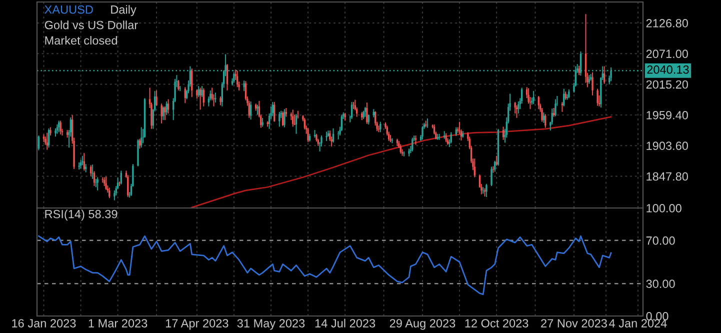  Describe the element at coordinates (271, 324) in the screenshot. I see `x-tick-label: 31 May 2023` at that location.